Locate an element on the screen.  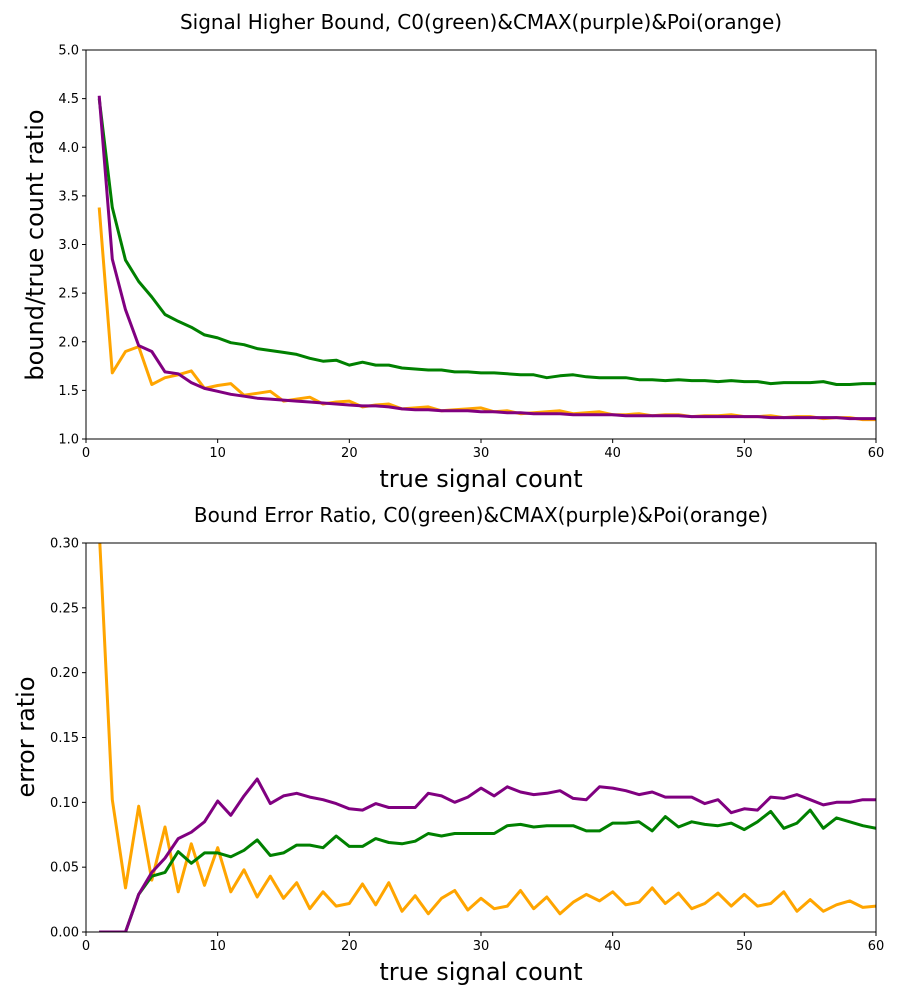
series-line-purple is located at coordinates (487, 854).